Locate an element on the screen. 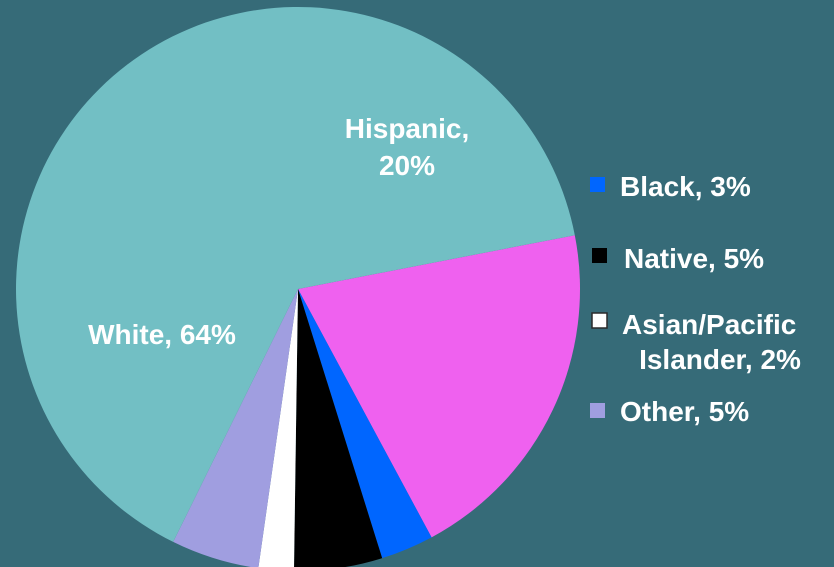  slice-label-hispanic-value: 20% is located at coordinates (407, 165).